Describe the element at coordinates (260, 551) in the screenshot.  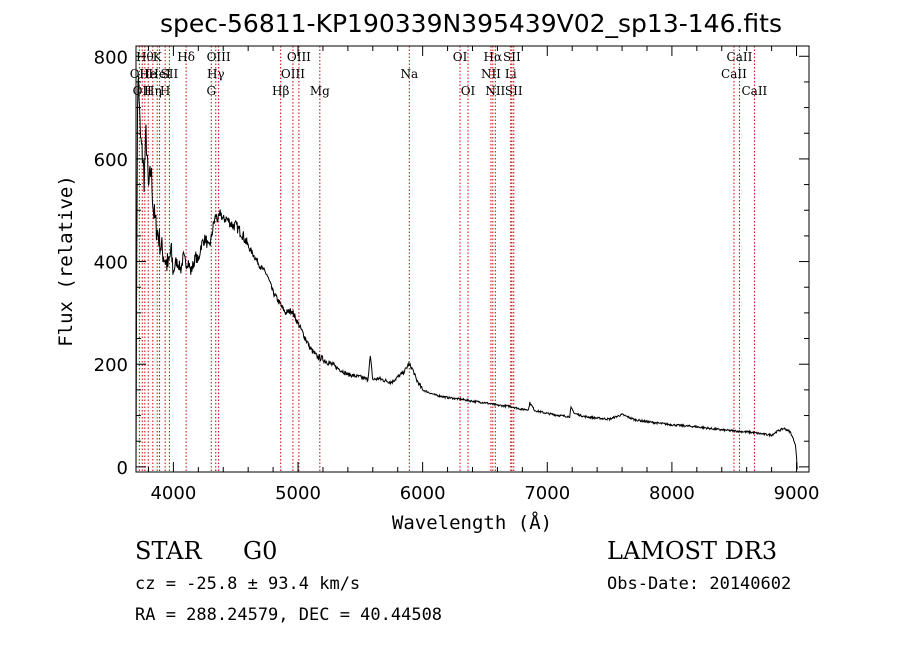
I see `subclass-text: G0` at that location.